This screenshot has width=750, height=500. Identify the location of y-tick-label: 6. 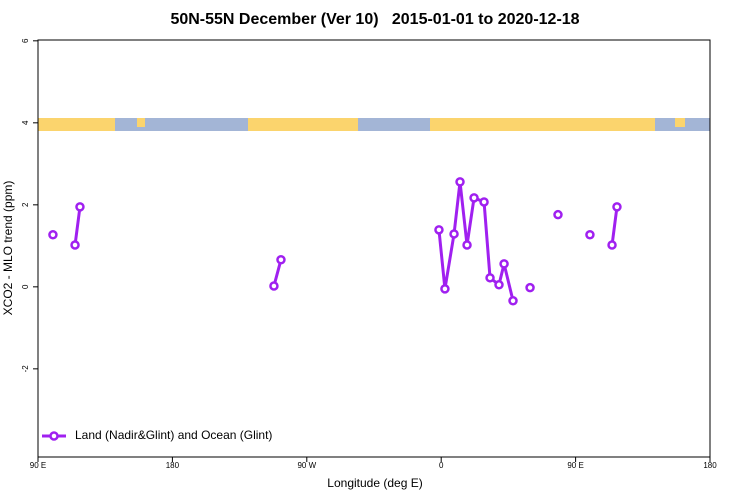
(25, 40).